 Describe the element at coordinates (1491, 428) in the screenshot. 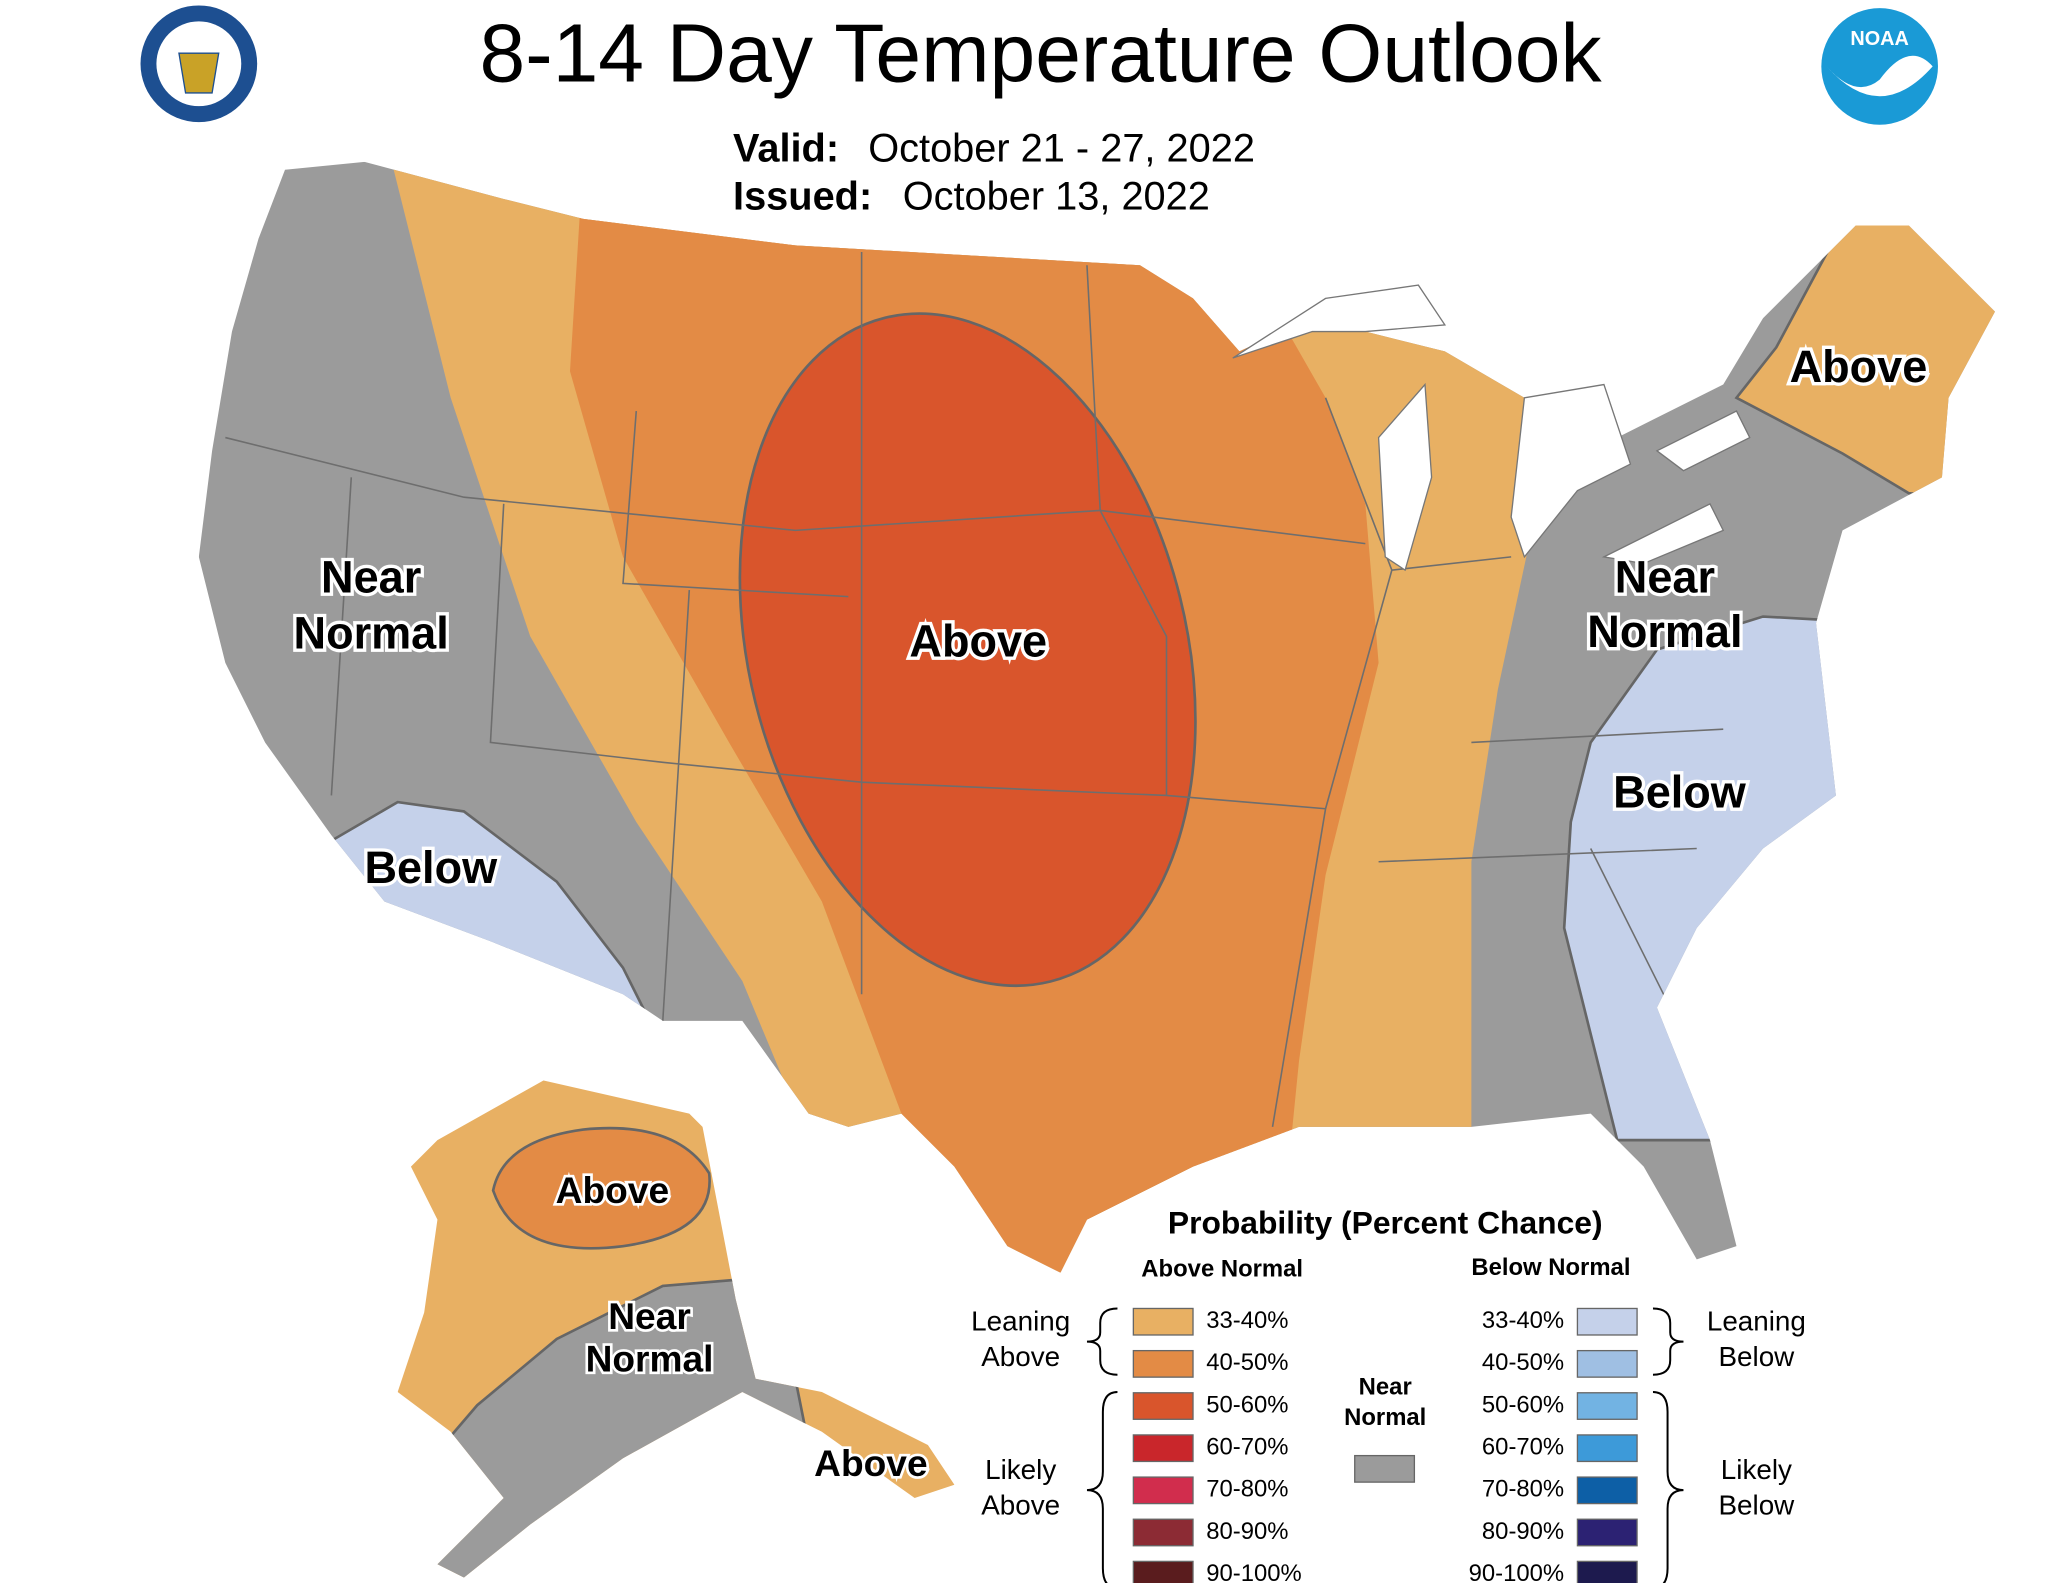

I see `great-lakes` at that location.